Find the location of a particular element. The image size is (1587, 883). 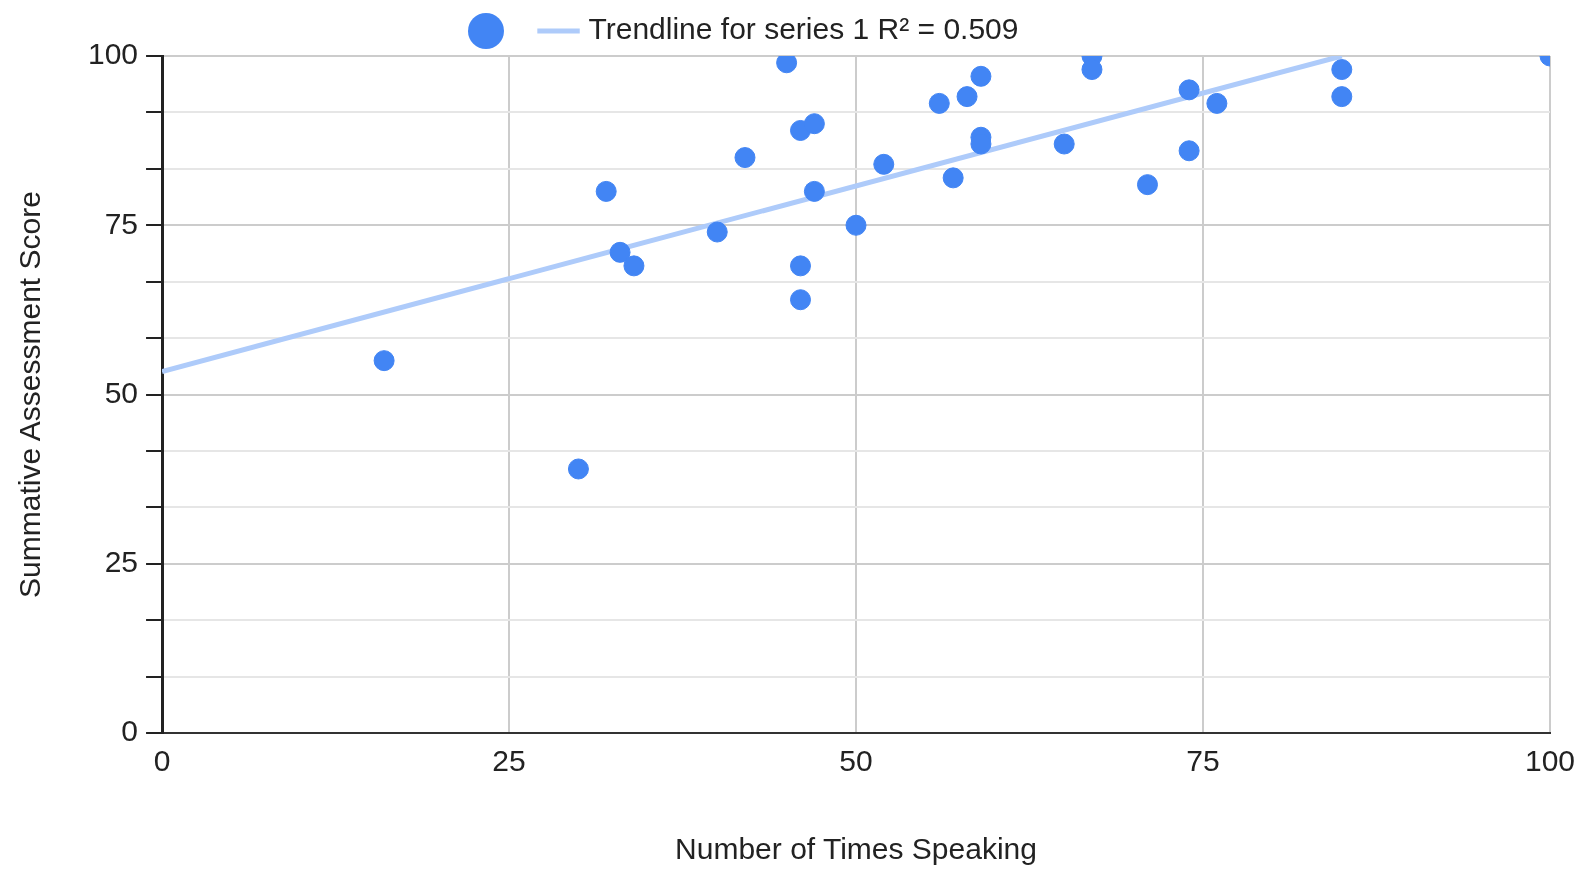

x-tick-label: 100 is located at coordinates (1549, 761).